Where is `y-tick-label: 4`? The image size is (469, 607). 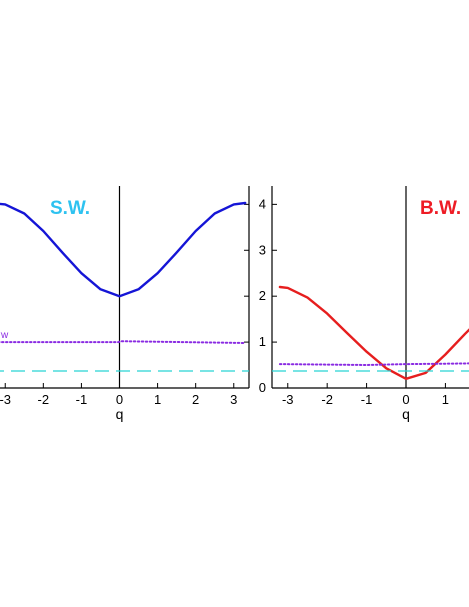
y-tick-label: 4 is located at coordinates (262, 203).